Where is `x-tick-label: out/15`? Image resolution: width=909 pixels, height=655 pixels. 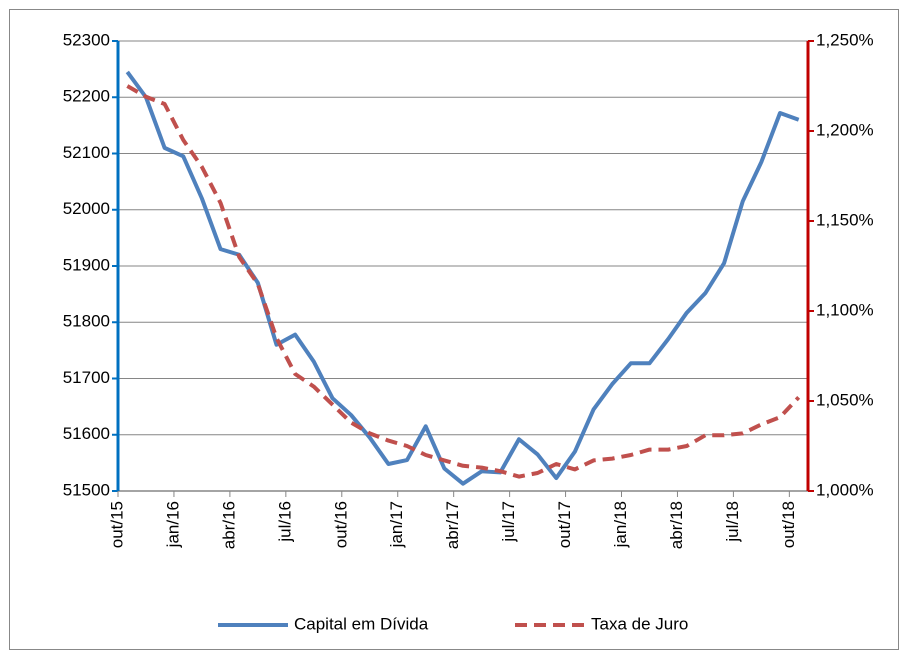
x-tick-label: out/15 is located at coordinates (116, 524).